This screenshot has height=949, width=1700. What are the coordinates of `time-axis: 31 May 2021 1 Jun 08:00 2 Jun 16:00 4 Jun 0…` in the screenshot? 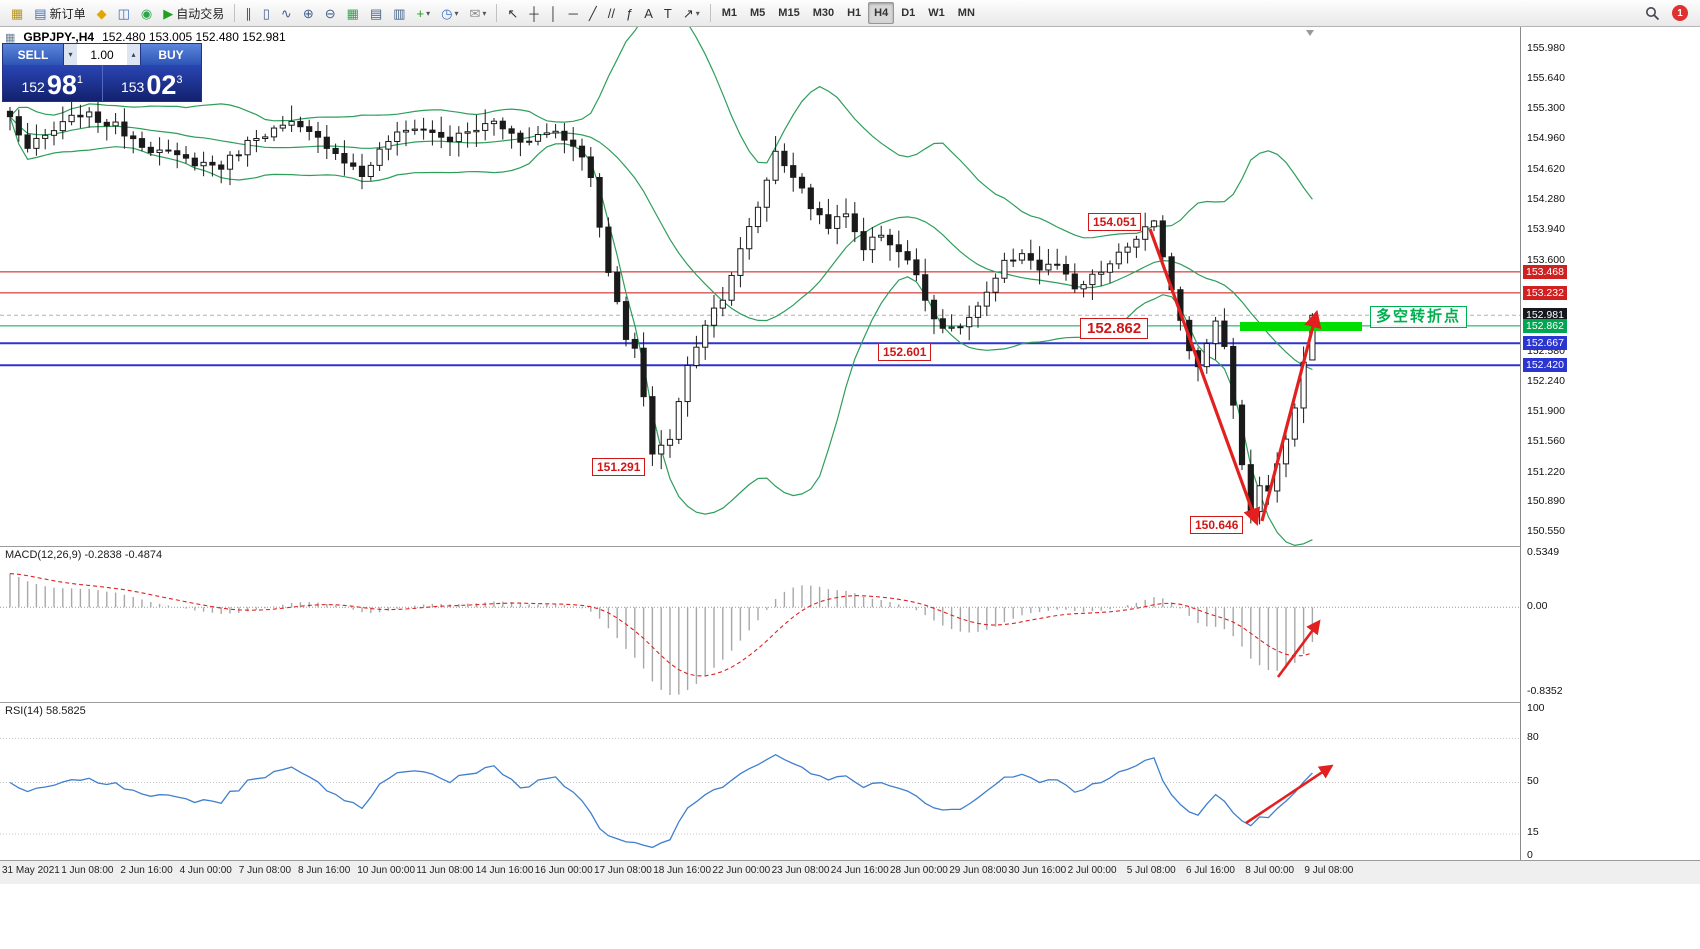 It's located at (850, 872).